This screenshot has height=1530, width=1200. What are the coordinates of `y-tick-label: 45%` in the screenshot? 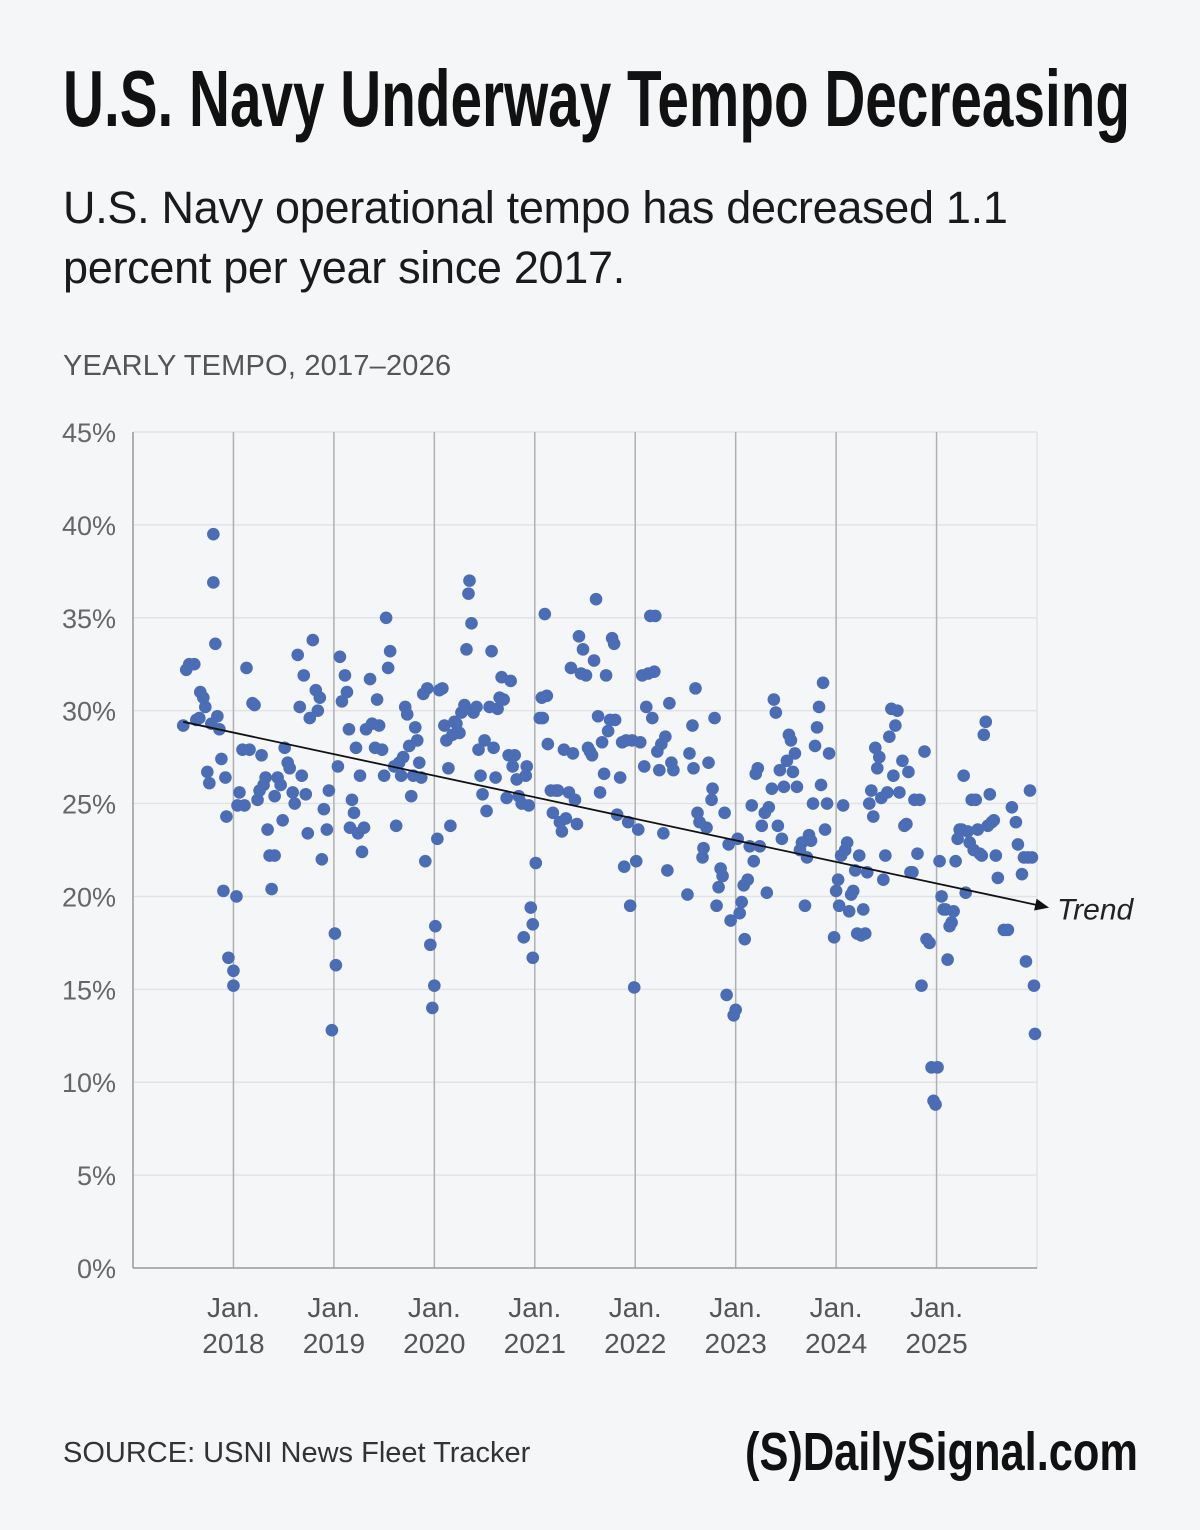 It's located at (89, 433).